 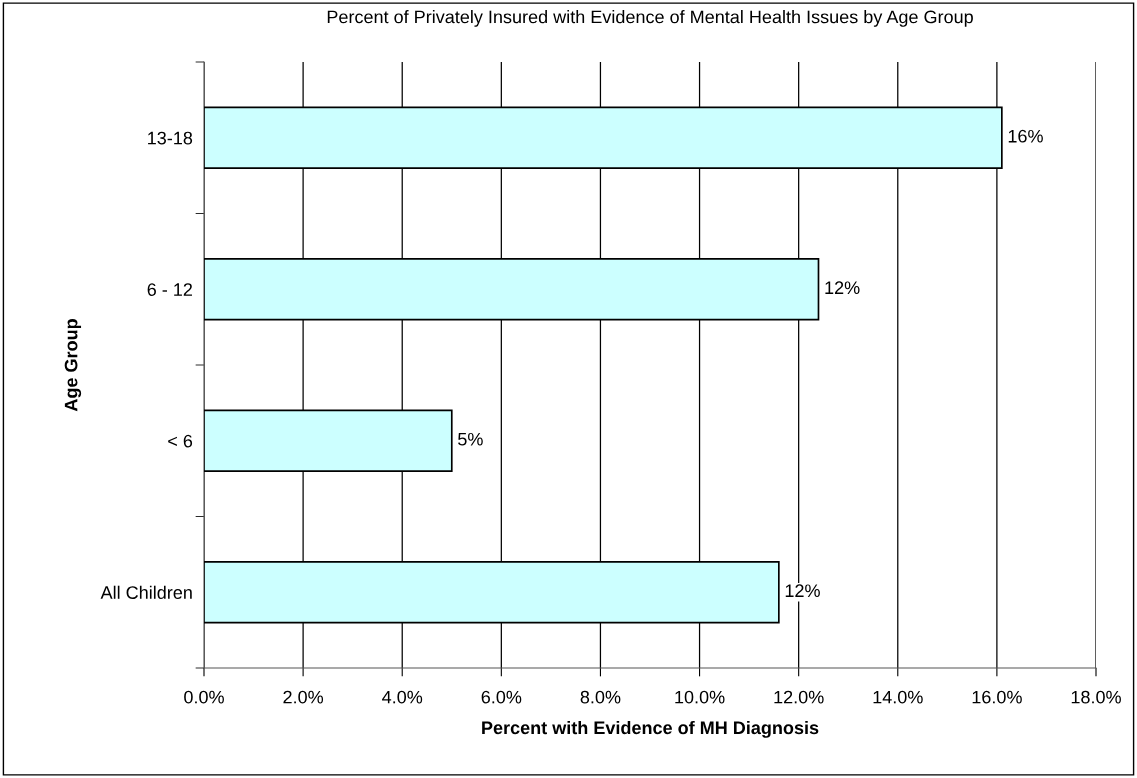 I want to click on x-tick-label: 0.0%, so click(x=204, y=697).